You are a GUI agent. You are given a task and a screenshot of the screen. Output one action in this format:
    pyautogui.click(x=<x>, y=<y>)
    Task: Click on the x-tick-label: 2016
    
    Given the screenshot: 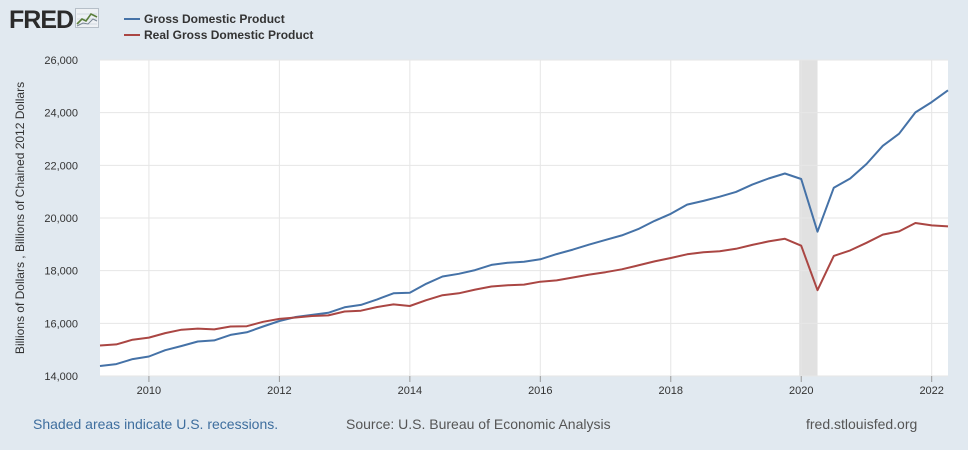 What is the action you would take?
    pyautogui.click(x=540, y=391)
    